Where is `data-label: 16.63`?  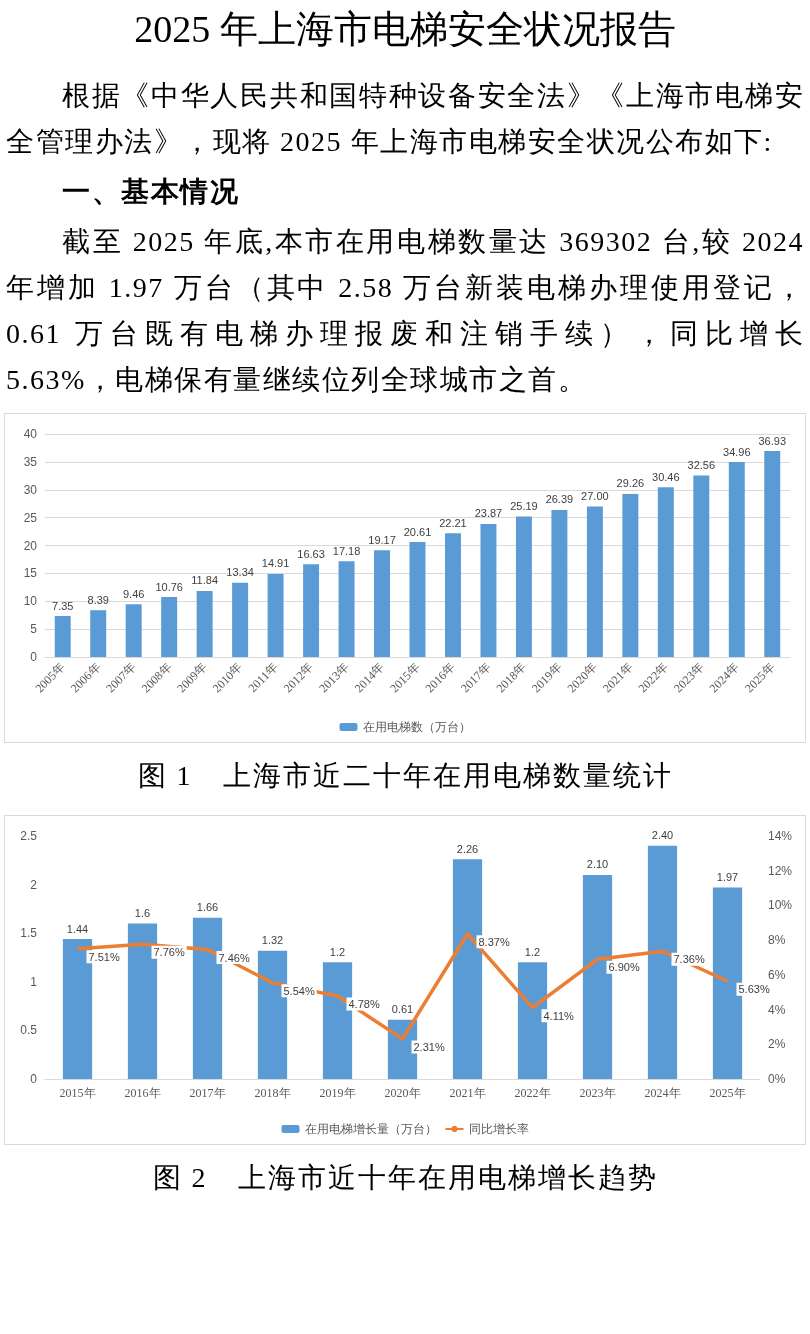 data-label: 16.63 is located at coordinates (311, 553).